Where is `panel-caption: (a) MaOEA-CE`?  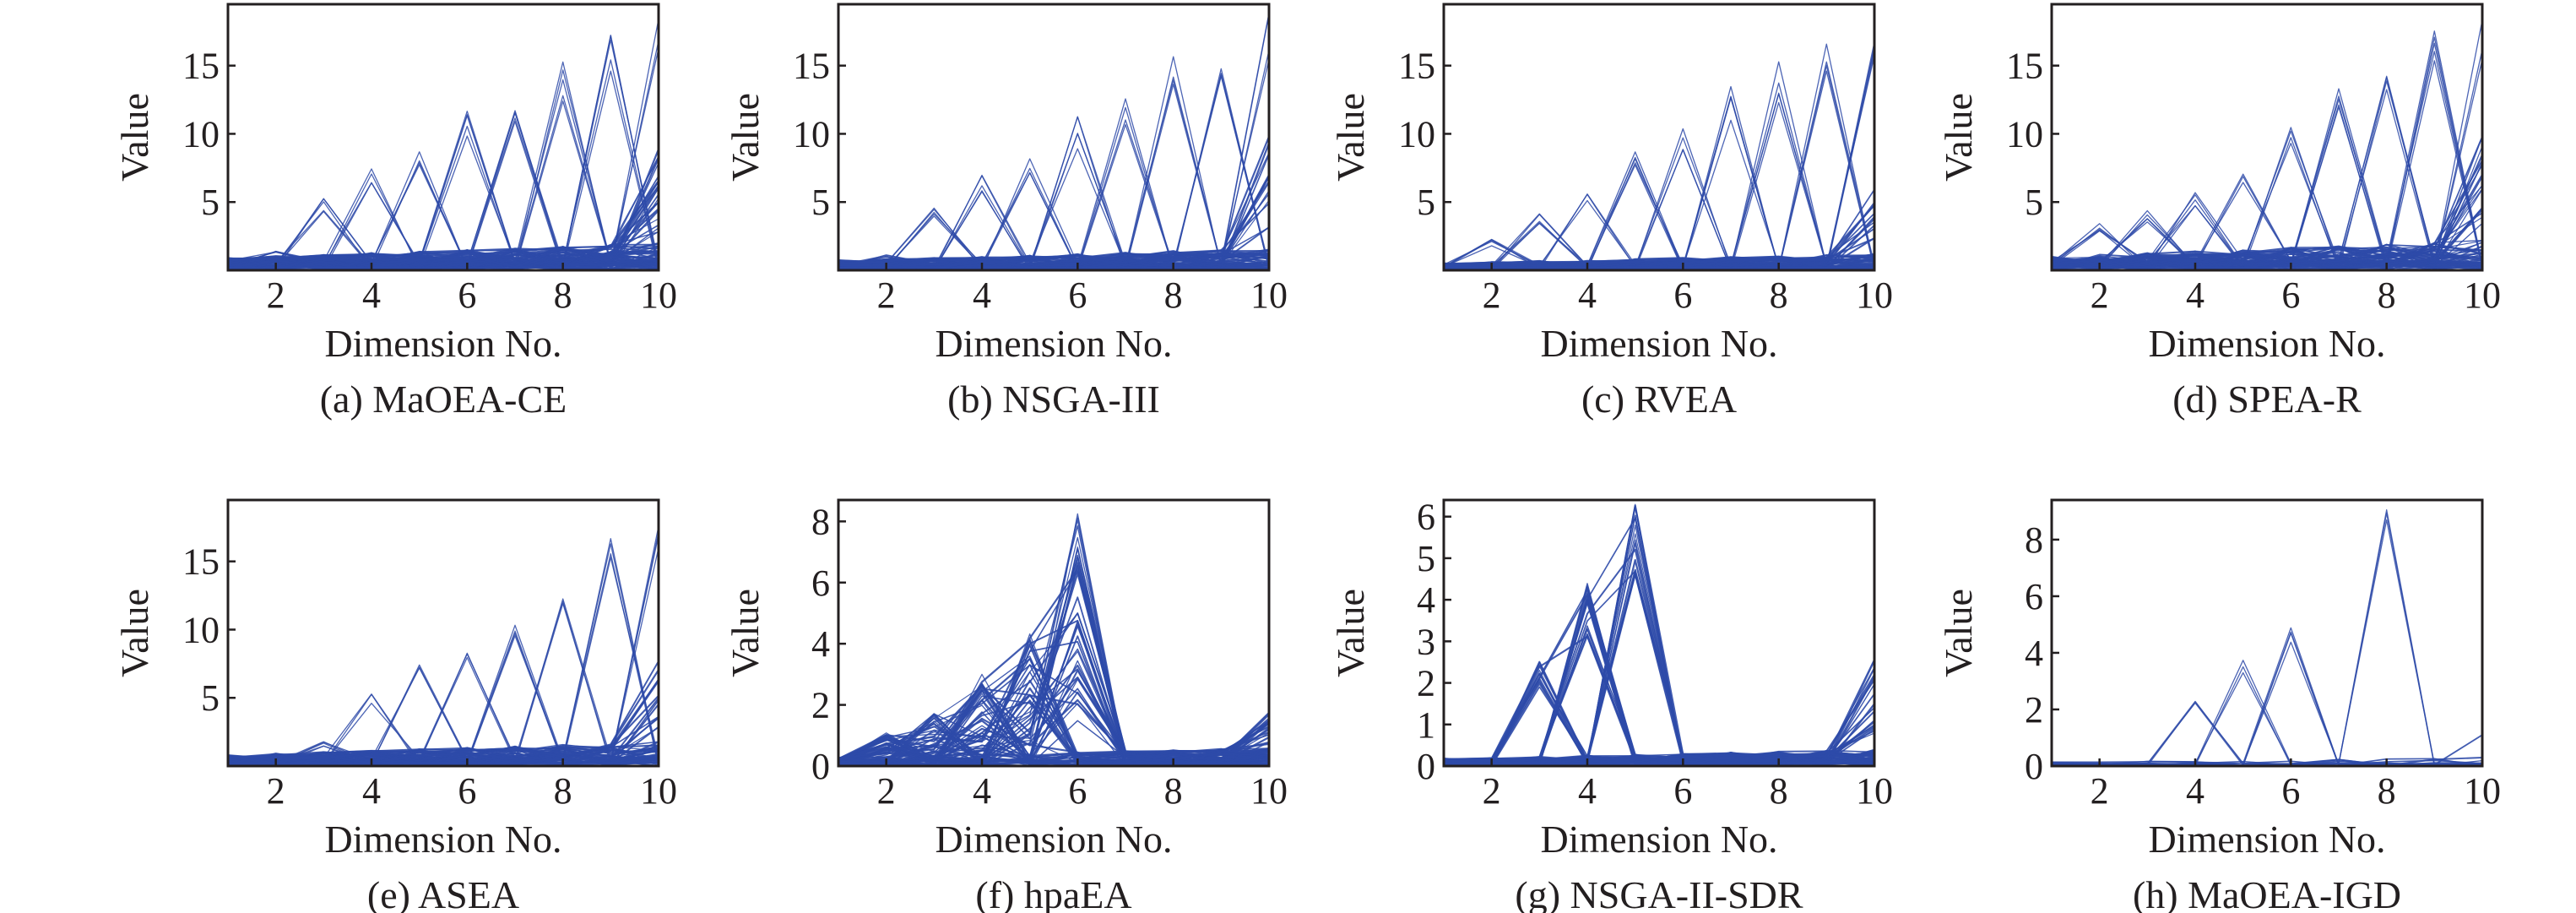 panel-caption: (a) MaOEA-CE is located at coordinates (444, 399).